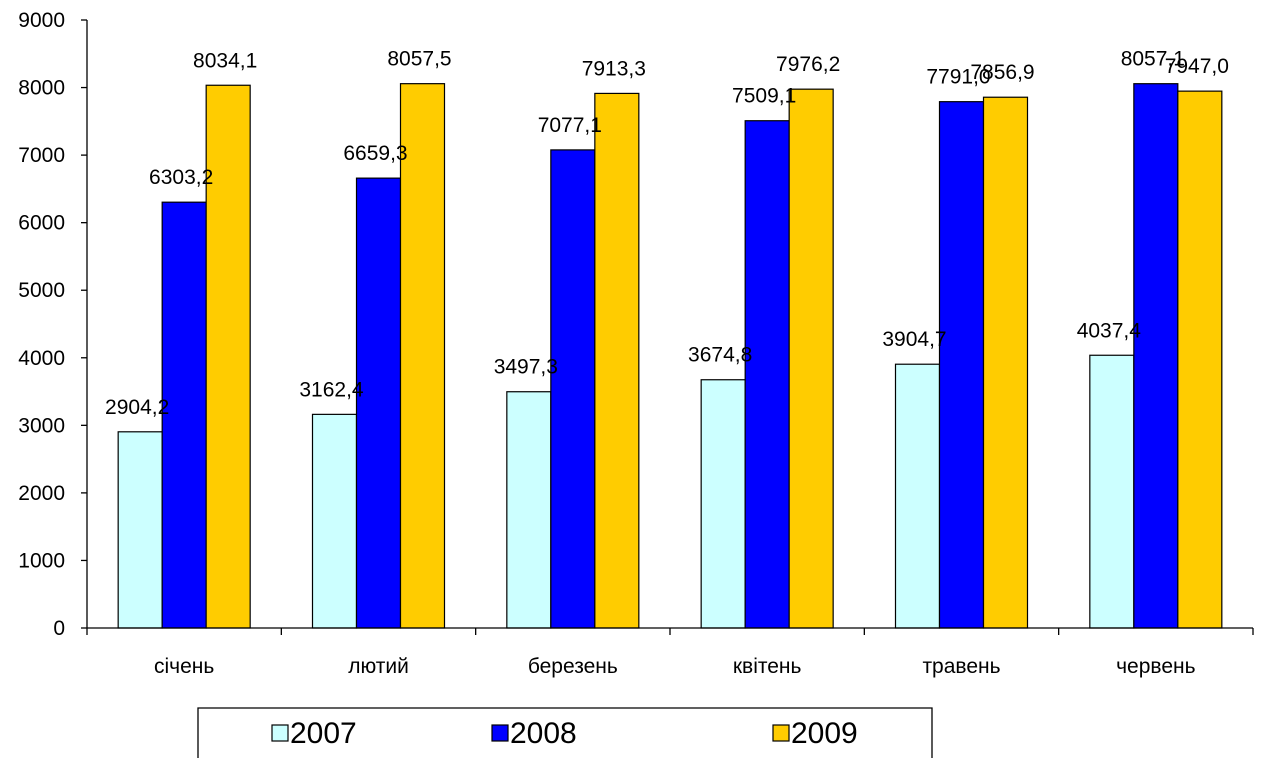  I want to click on data-label-2009-2: 7913,3, so click(614, 68).